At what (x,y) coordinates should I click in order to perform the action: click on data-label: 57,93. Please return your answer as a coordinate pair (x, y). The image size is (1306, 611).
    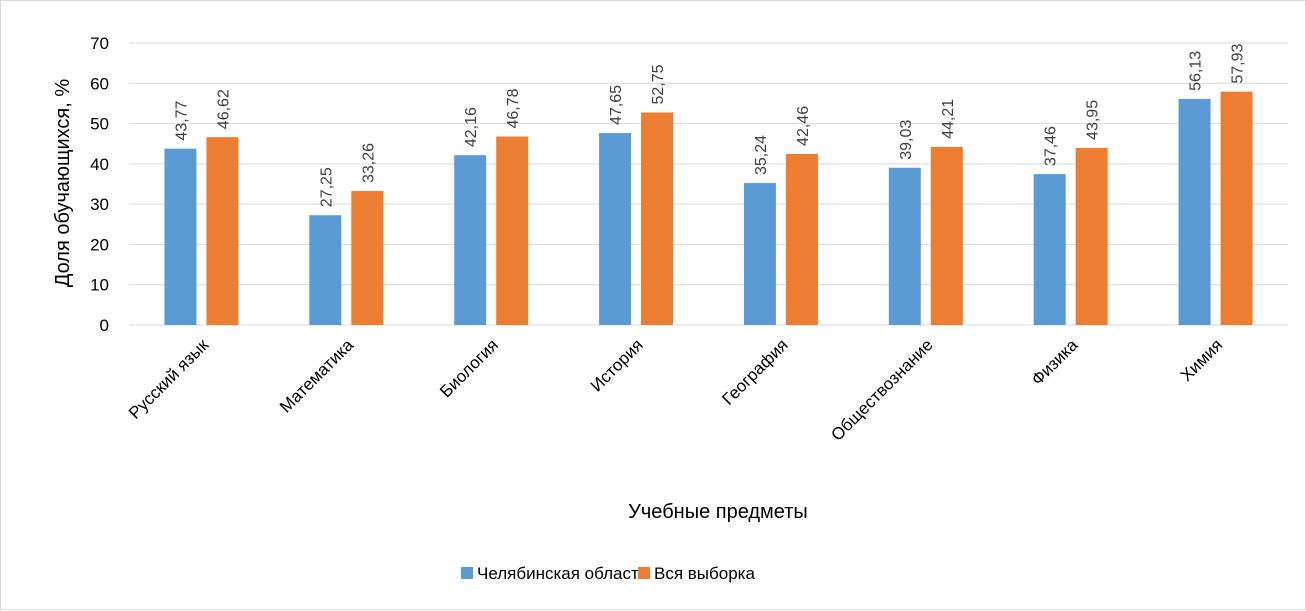
    Looking at the image, I should click on (1238, 63).